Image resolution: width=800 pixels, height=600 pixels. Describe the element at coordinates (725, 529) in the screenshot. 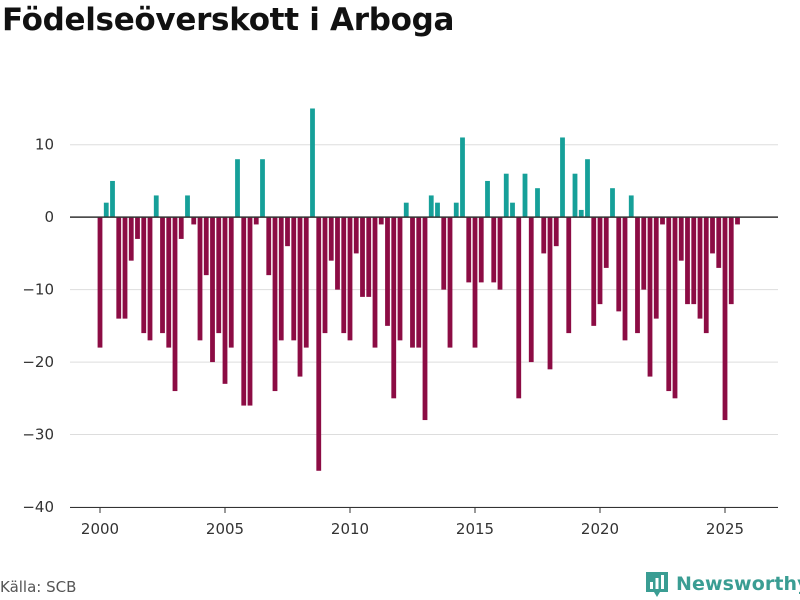

I see `x-tick-label: 2025` at that location.